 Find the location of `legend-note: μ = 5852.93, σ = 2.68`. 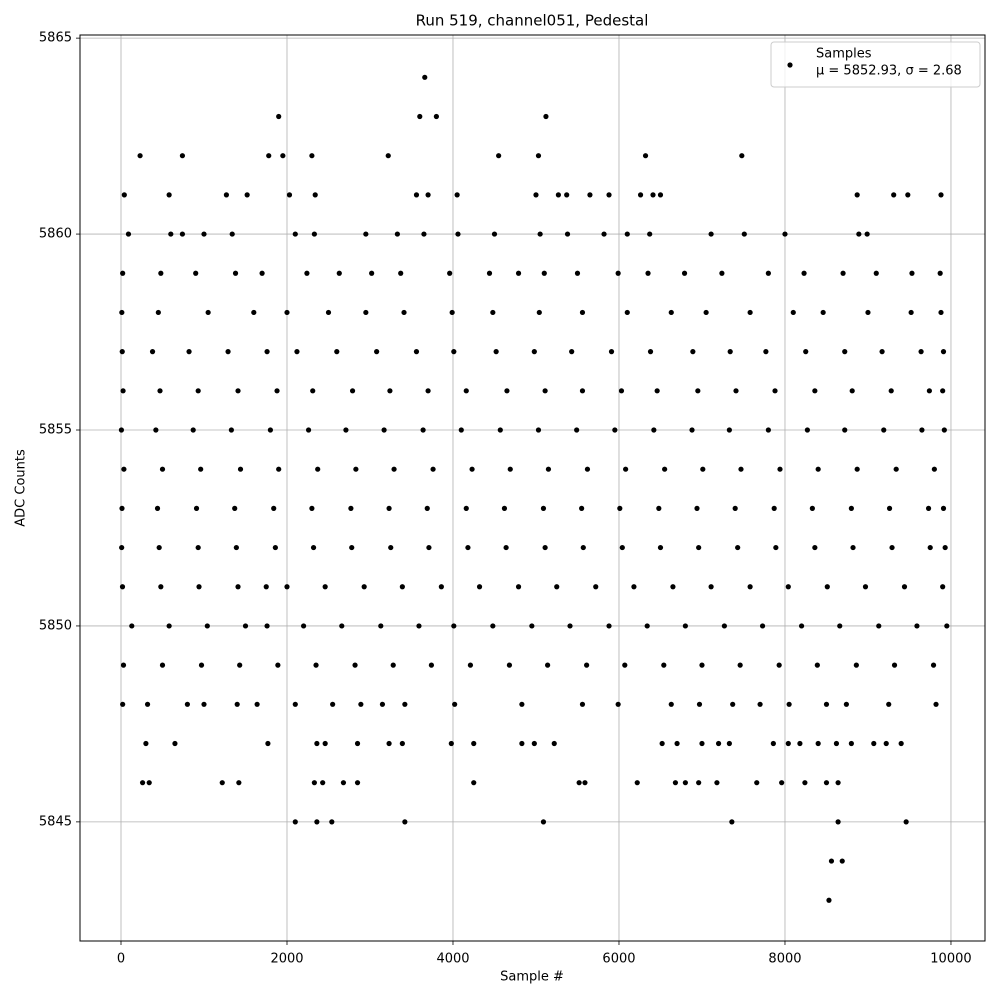

legend-note: μ = 5852.93, σ = 2.68 is located at coordinates (889, 71).